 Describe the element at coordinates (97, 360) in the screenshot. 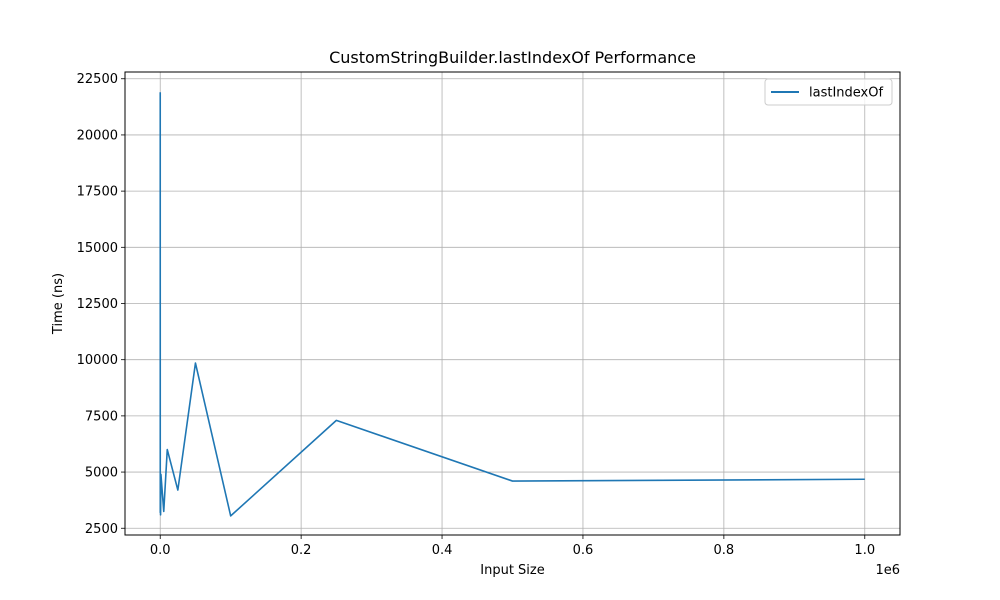

I see `y-tick-label: 10000` at that location.